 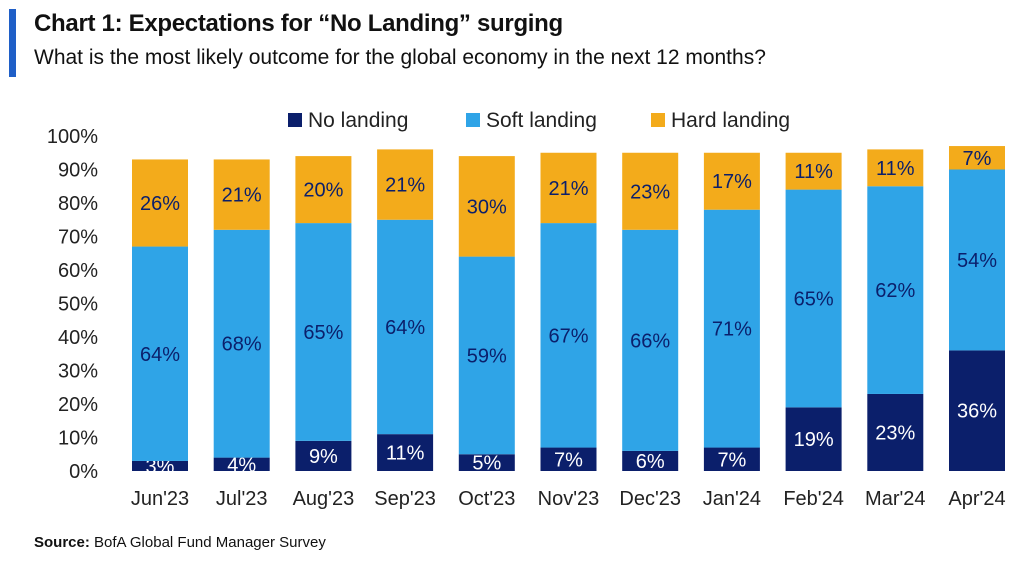 What do you see at coordinates (78, 204) in the screenshot?
I see `y-tick-label: 80%` at bounding box center [78, 204].